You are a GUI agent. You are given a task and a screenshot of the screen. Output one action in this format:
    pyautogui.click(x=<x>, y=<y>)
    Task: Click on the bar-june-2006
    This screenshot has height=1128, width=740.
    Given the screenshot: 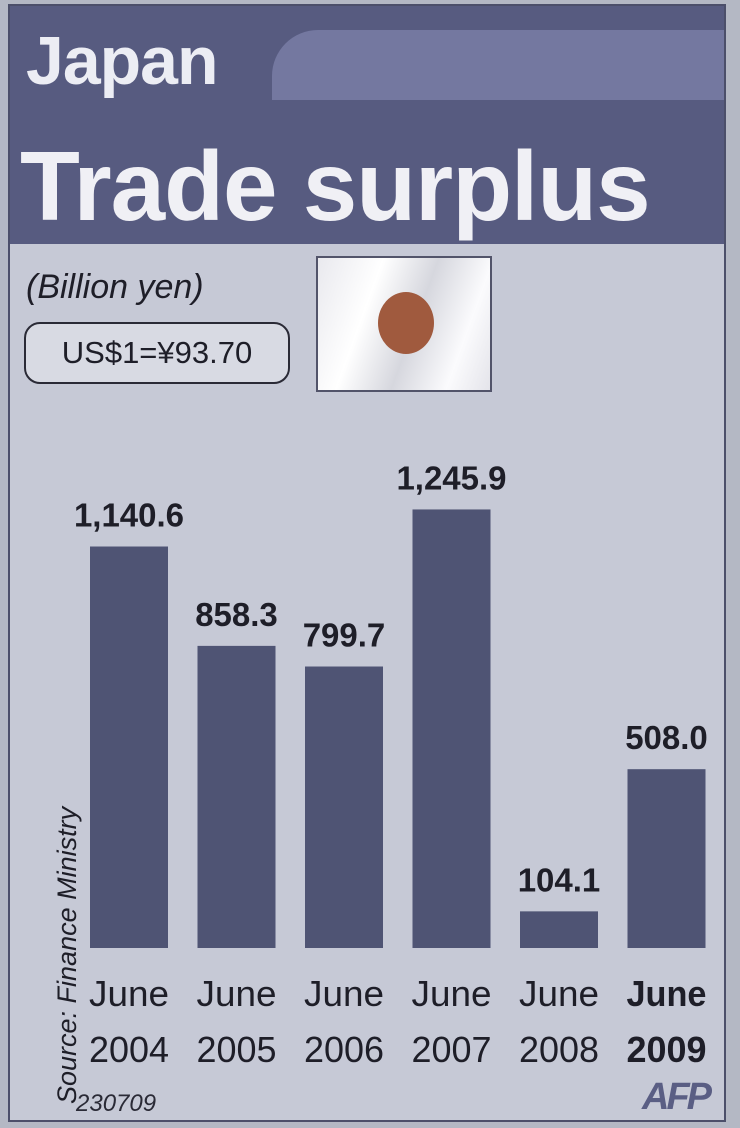 What is the action you would take?
    pyautogui.click(x=344, y=807)
    